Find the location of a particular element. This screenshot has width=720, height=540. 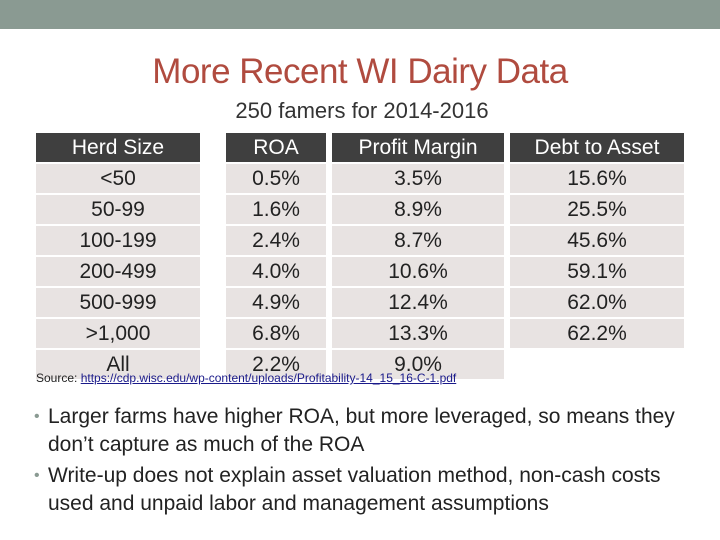

cell-herd-size: <50 is located at coordinates (118, 179).